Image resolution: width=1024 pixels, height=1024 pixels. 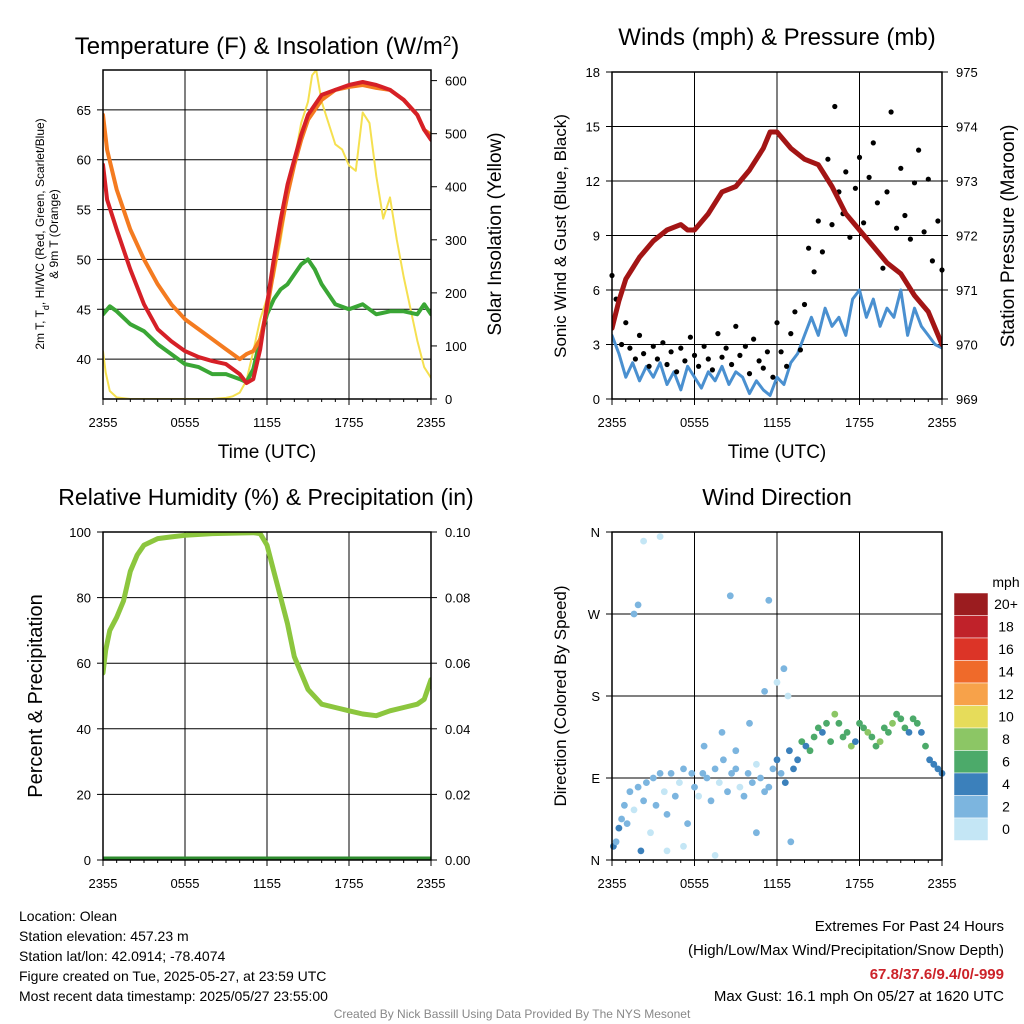 What do you see at coordinates (36, 695) in the screenshot?
I see `y-axis-label: Percent & Precipitation` at bounding box center [36, 695].